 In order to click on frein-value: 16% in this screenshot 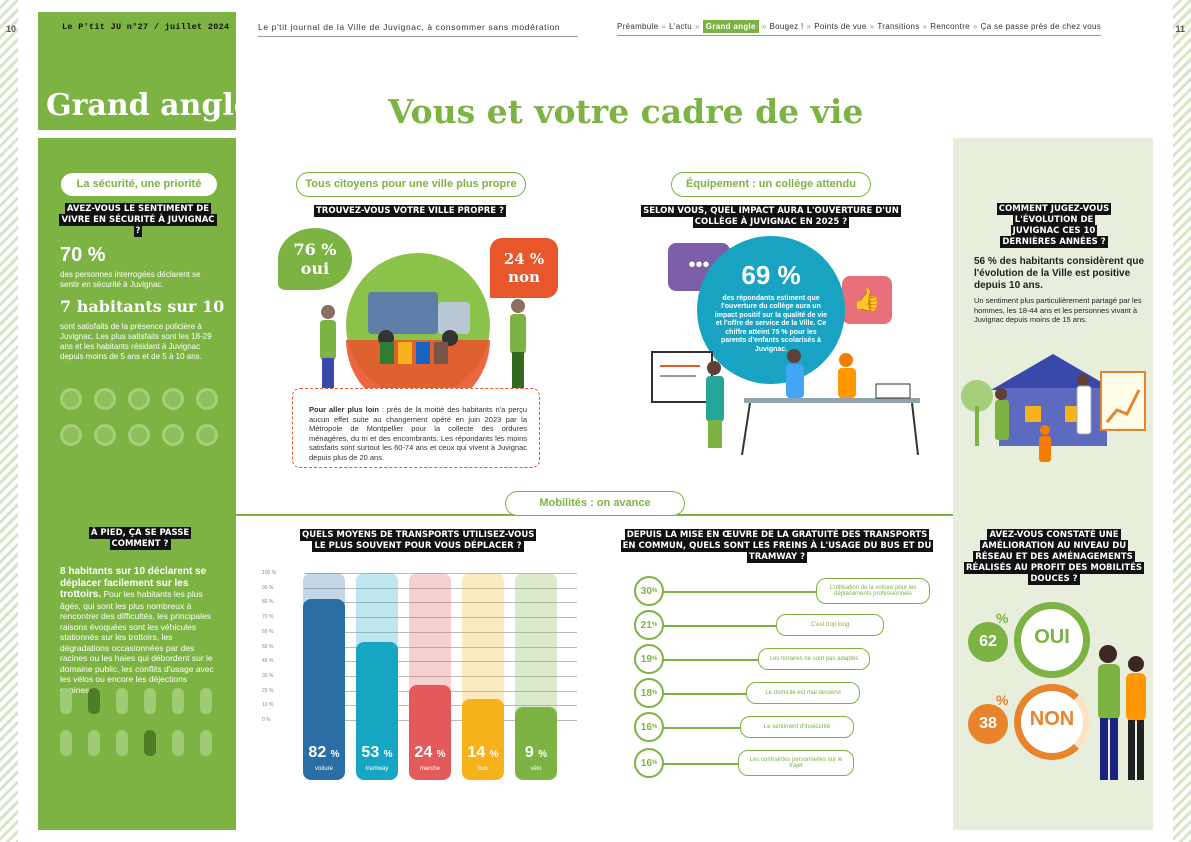, I will do `click(649, 727)`.